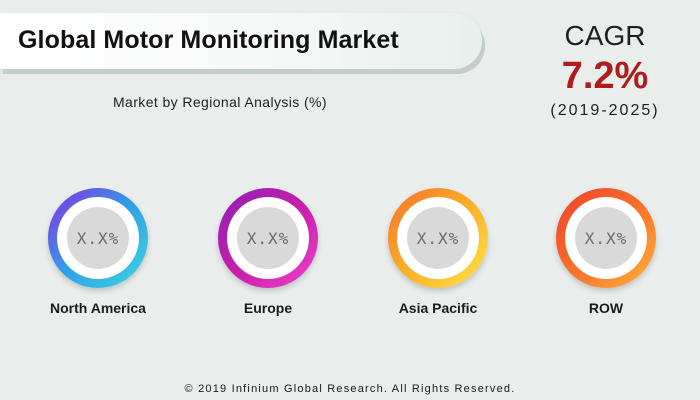 The width and height of the screenshot is (700, 400). What do you see at coordinates (606, 308) in the screenshot?
I see `region-label: ROW` at bounding box center [606, 308].